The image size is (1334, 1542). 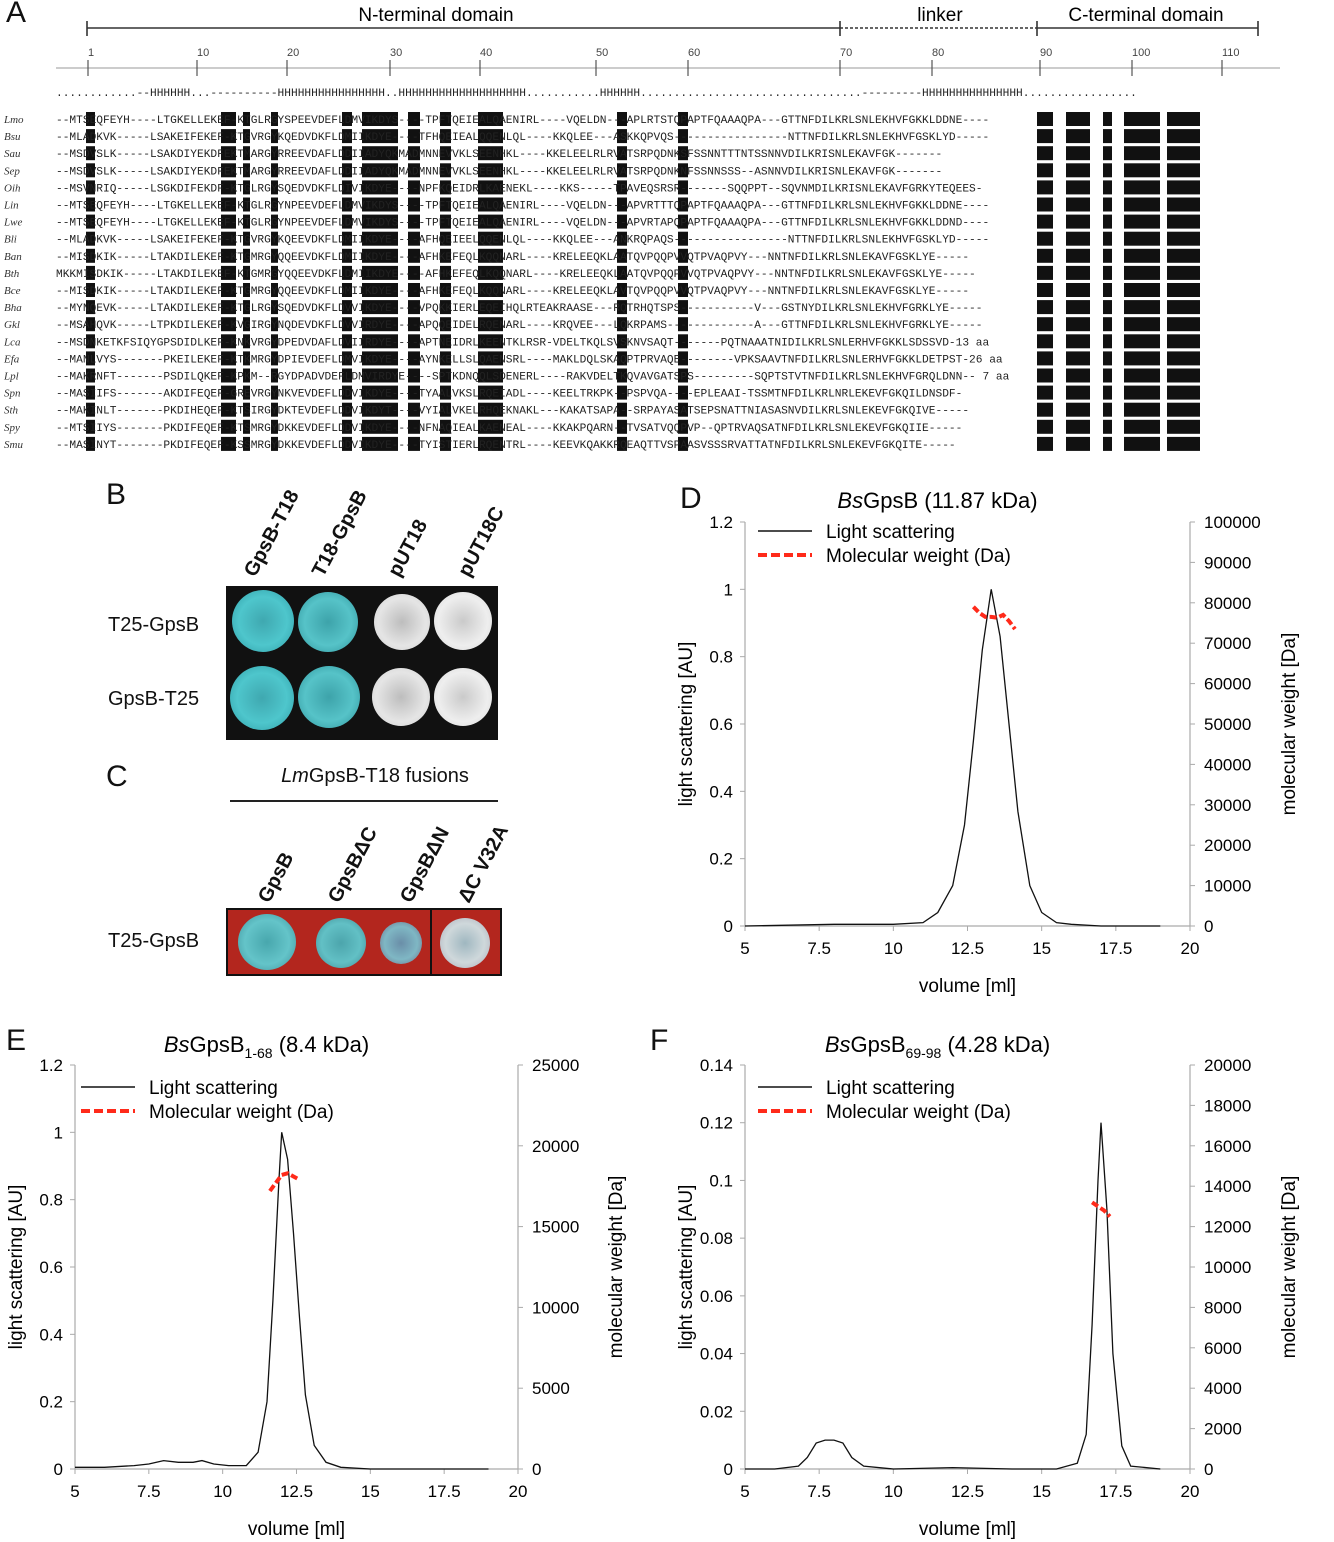 I want to click on y2-tick-label: 0, so click(x=1208, y=1469).